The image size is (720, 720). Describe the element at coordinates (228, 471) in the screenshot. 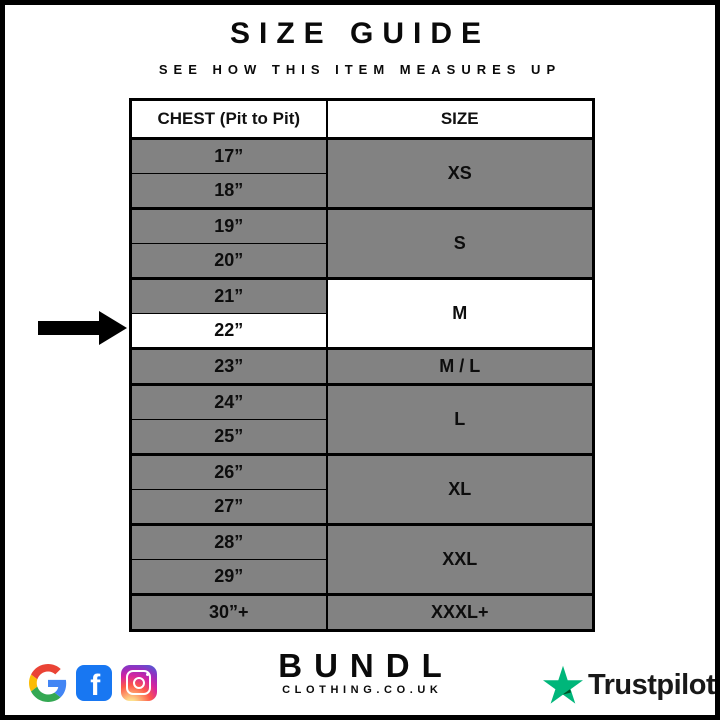

I see `chest-cell: 26”` at that location.